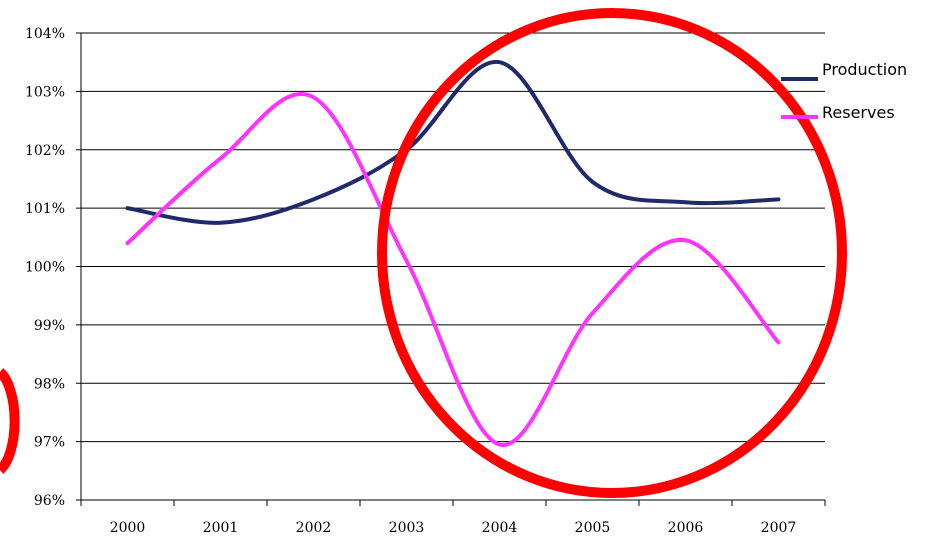 This screenshot has width=930, height=545. Describe the element at coordinates (49, 384) in the screenshot. I see `y-tick-label: 98%` at that location.